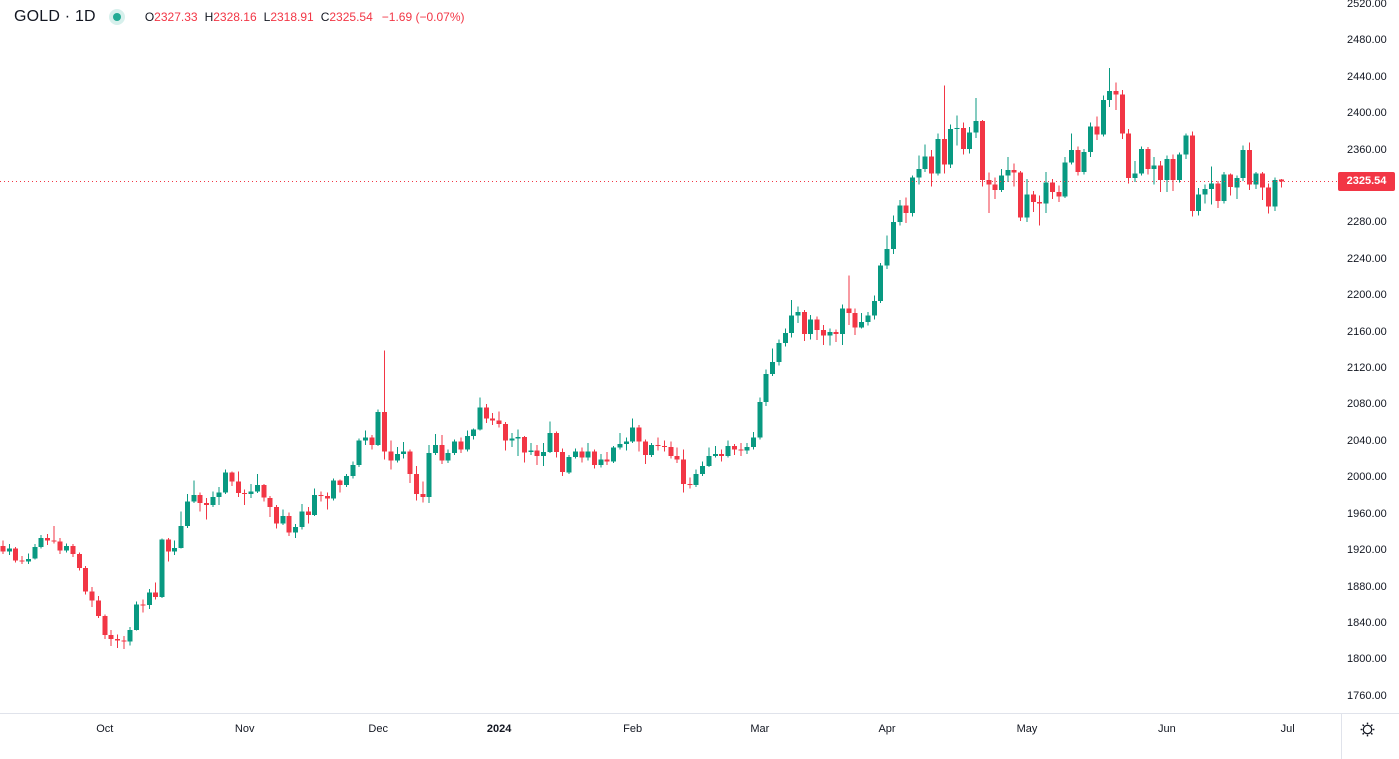 This screenshot has height=759, width=1399. Describe the element at coordinates (116, 17) in the screenshot. I see `market-status-icon` at that location.